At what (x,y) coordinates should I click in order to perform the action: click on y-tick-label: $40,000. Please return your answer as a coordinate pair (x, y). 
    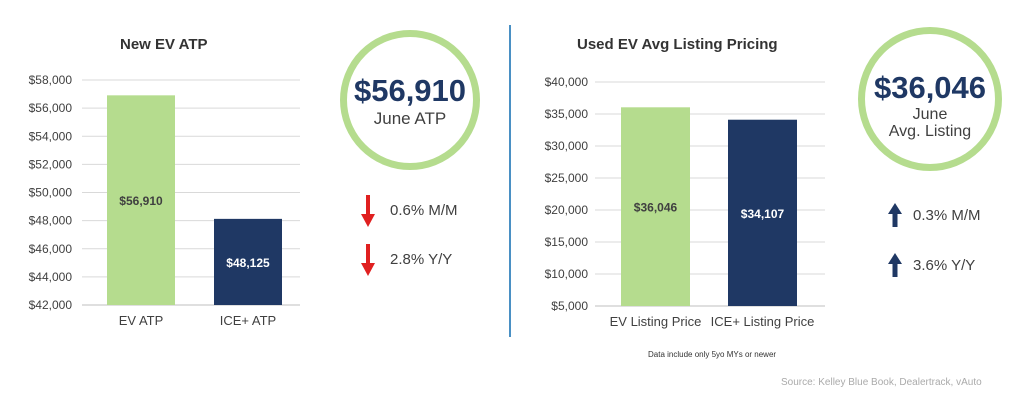
    Looking at the image, I should click on (567, 82).